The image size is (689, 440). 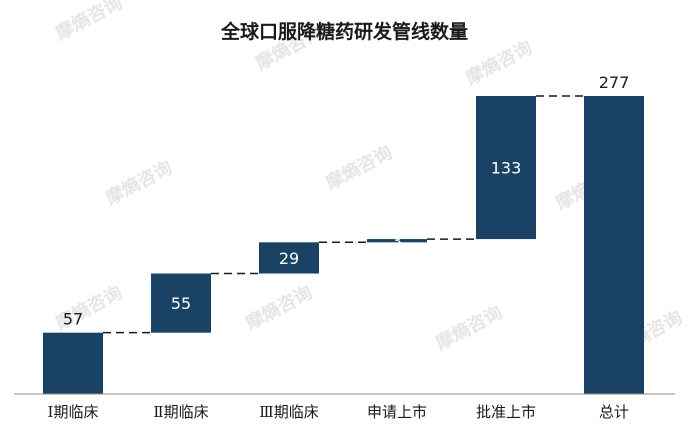 What do you see at coordinates (344, 31) in the screenshot?
I see `chart-title: 全球口服降糖药研发管线数量` at bounding box center [344, 31].